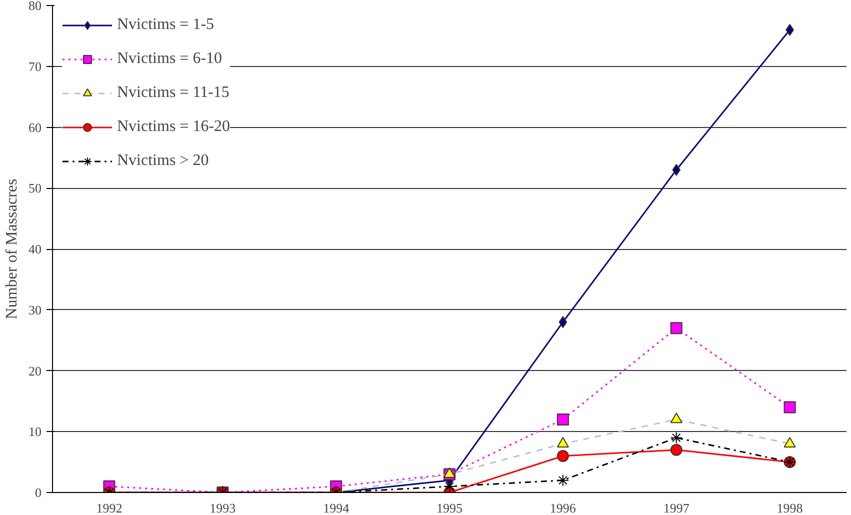  Describe the element at coordinates (163, 161) in the screenshot. I see `legend-label: Nvictims > 20` at that location.